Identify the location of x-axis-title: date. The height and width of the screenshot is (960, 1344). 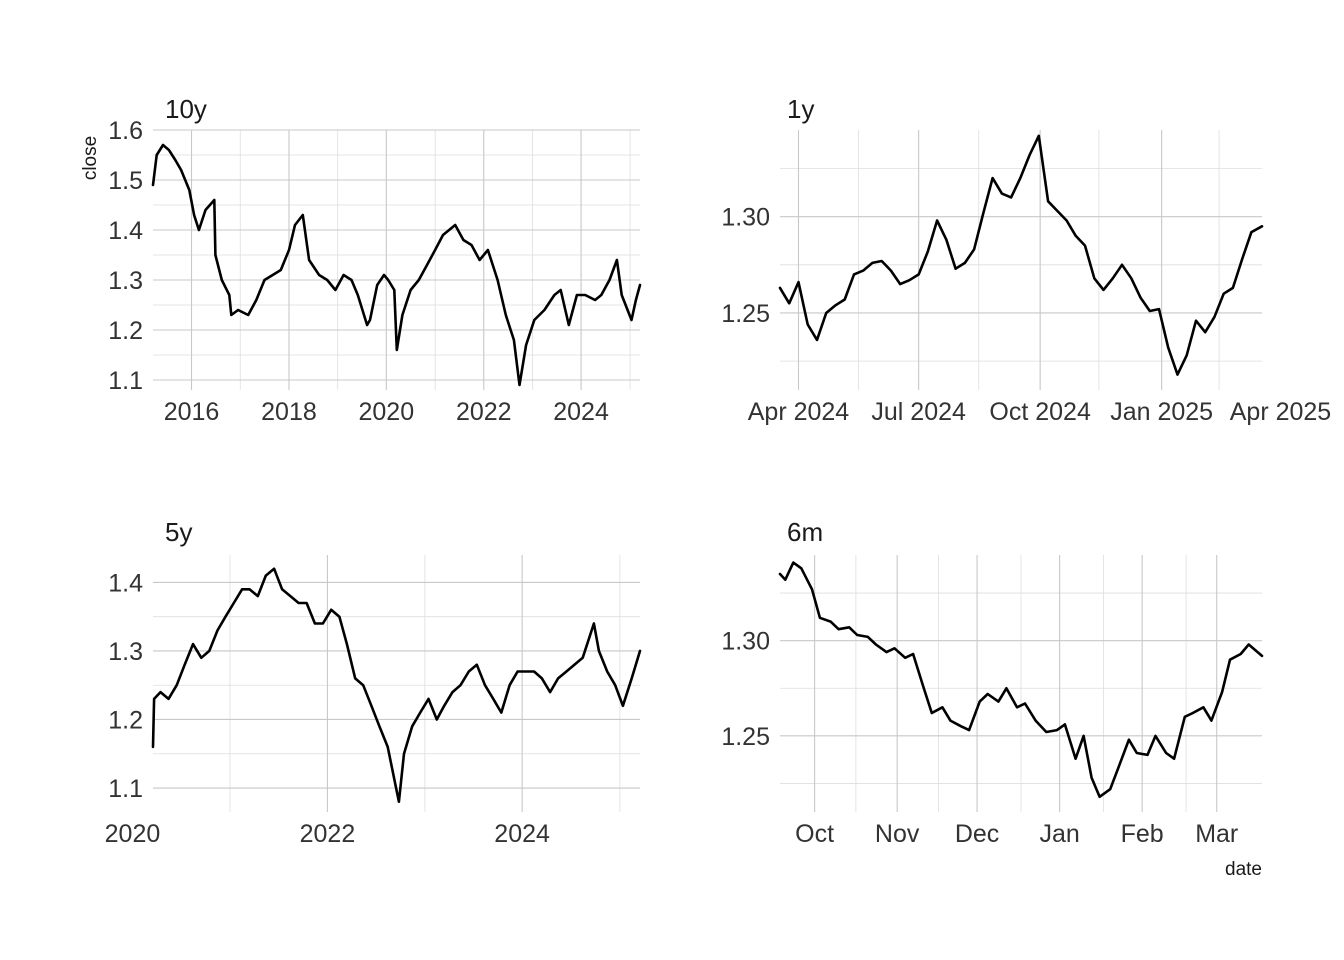
(1243, 869).